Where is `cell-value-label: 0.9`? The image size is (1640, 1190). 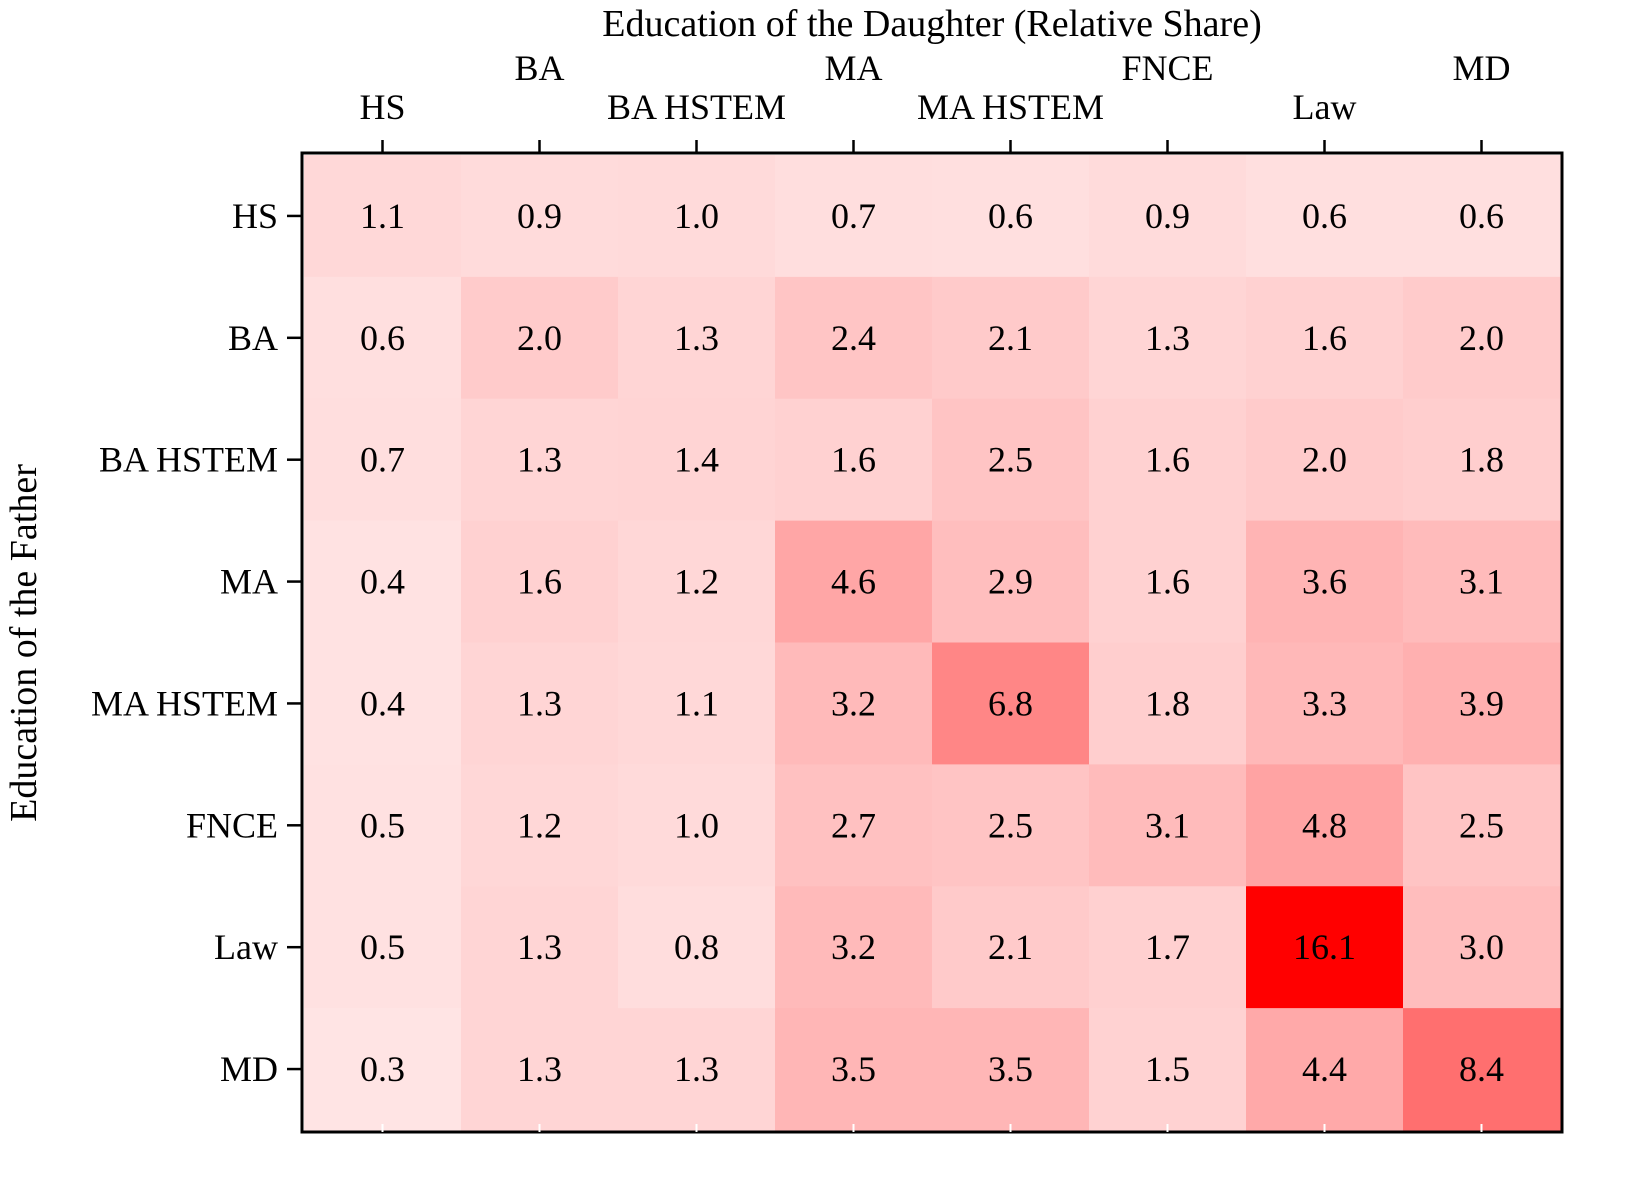
cell-value-label: 0.9 is located at coordinates (539, 216).